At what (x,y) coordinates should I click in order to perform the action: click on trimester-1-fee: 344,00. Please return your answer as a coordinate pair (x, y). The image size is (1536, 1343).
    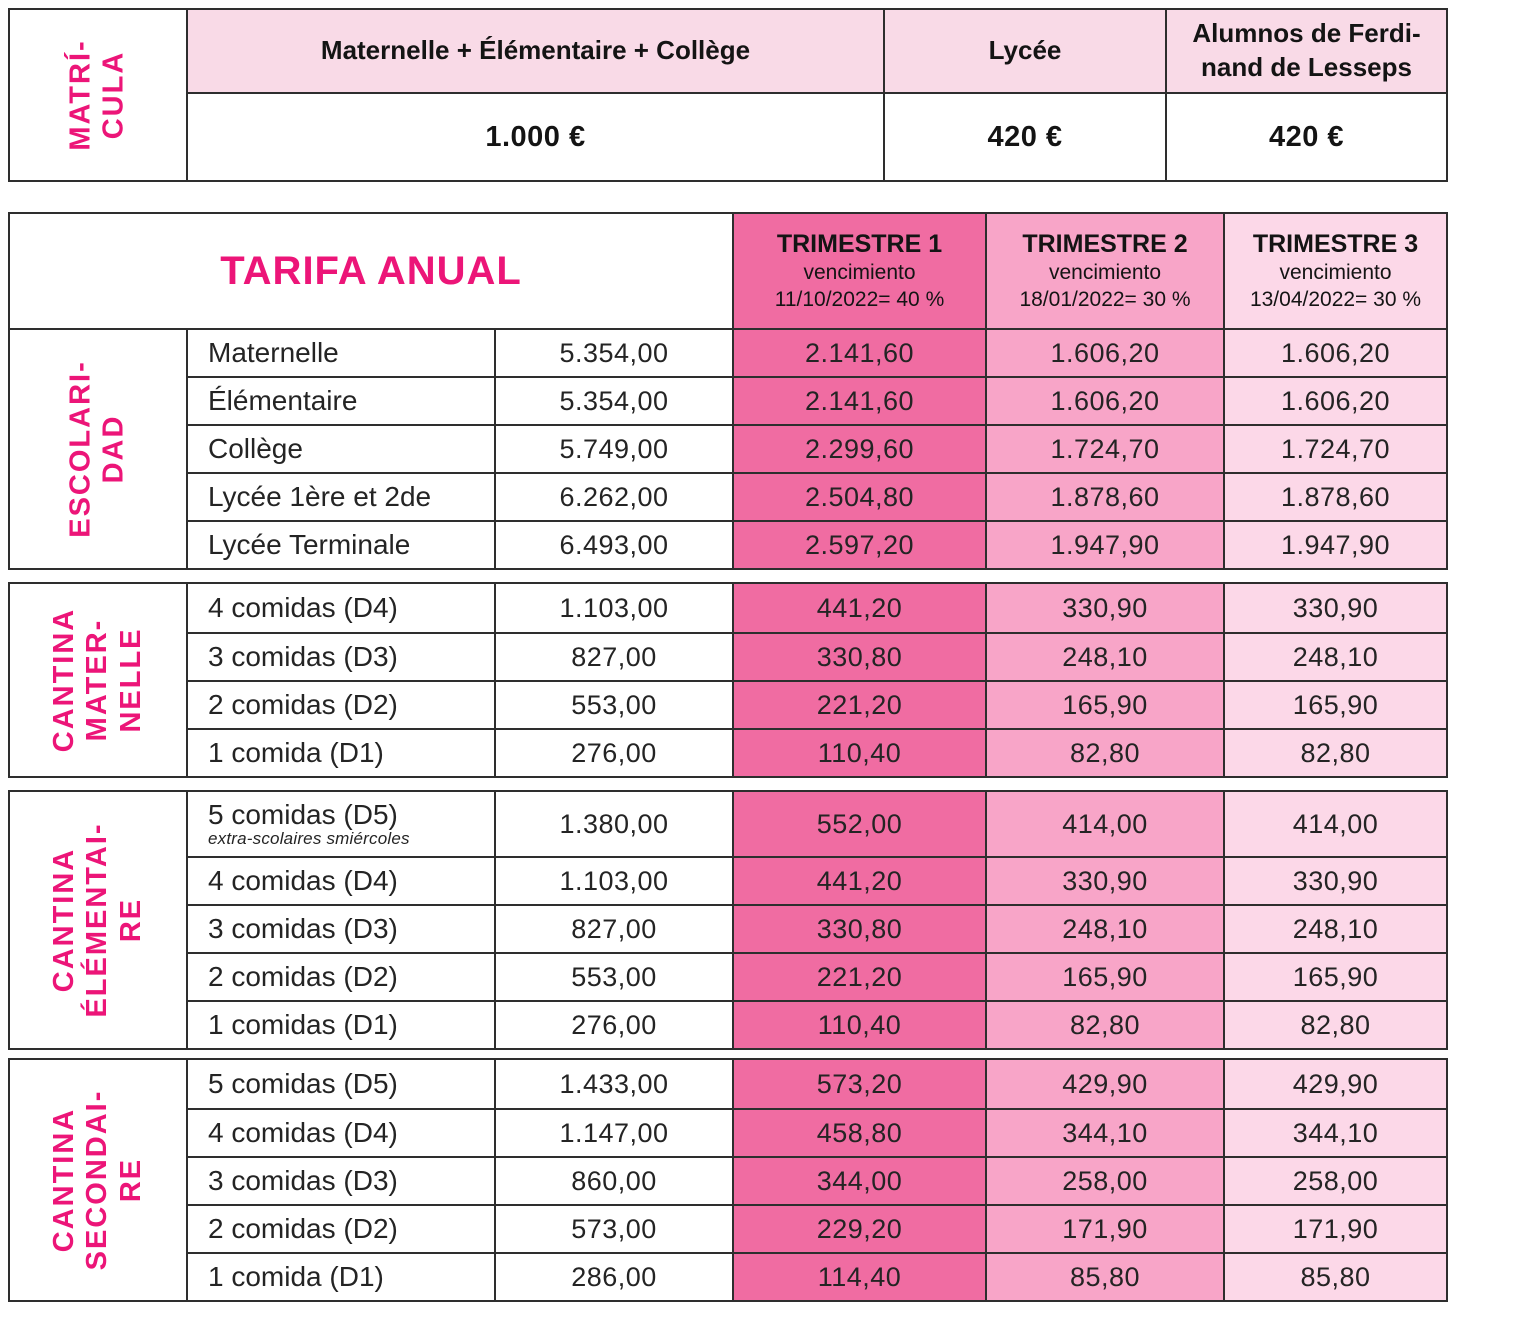
    Looking at the image, I should click on (858, 1180).